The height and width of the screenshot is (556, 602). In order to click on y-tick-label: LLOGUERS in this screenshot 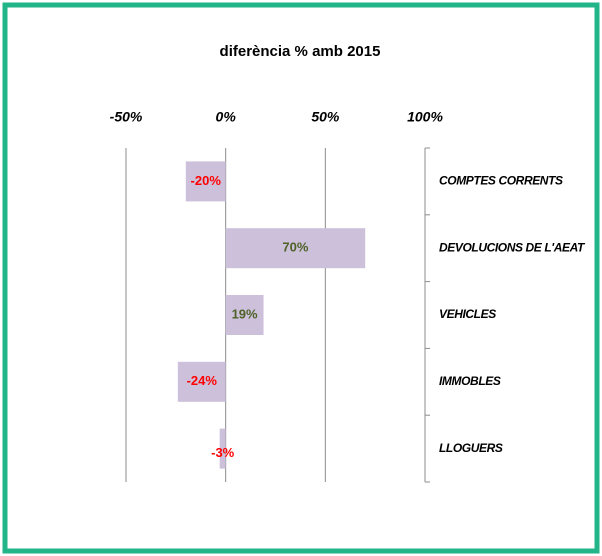, I will do `click(471, 448)`.